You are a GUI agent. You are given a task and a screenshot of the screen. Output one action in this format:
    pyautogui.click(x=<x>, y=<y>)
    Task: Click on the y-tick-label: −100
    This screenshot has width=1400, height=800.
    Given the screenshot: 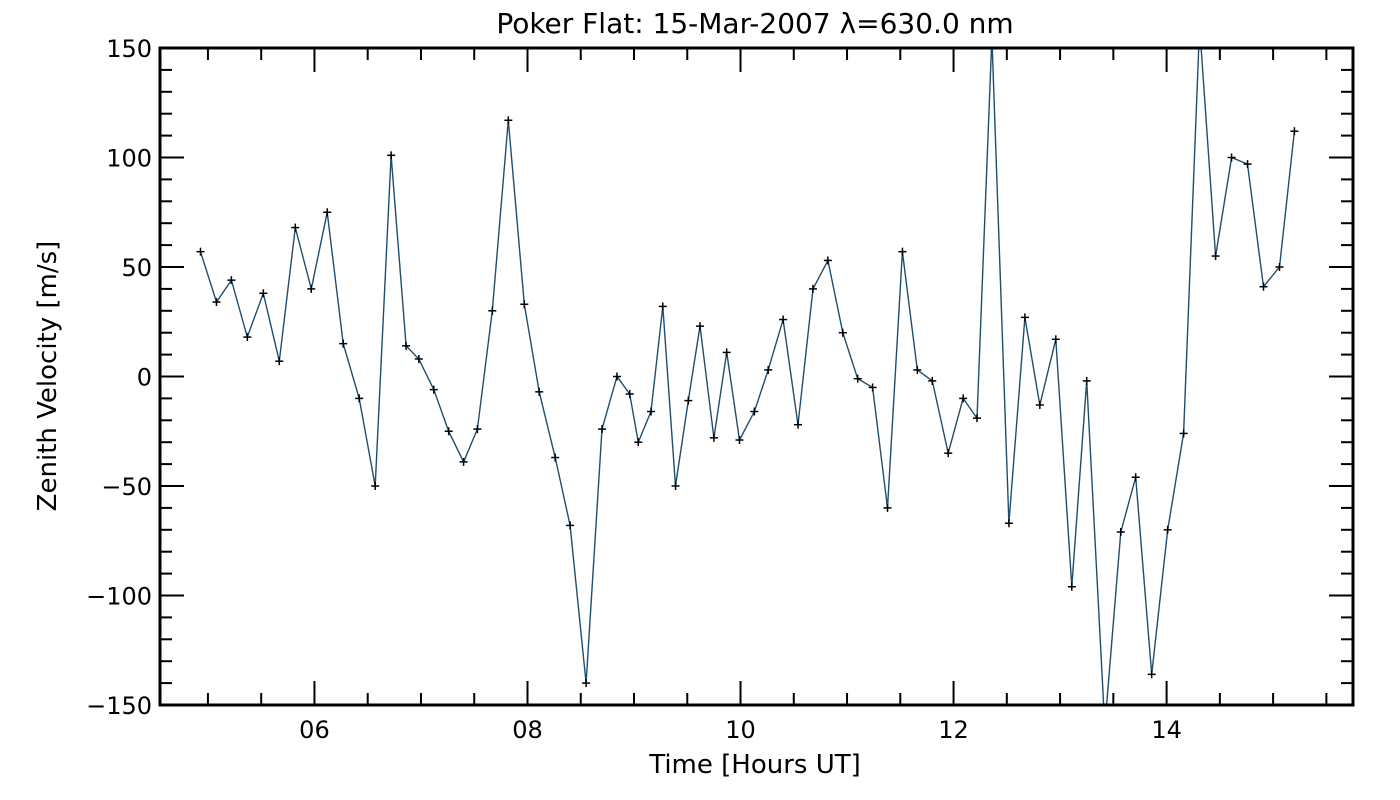 What is the action you would take?
    pyautogui.click(x=119, y=597)
    